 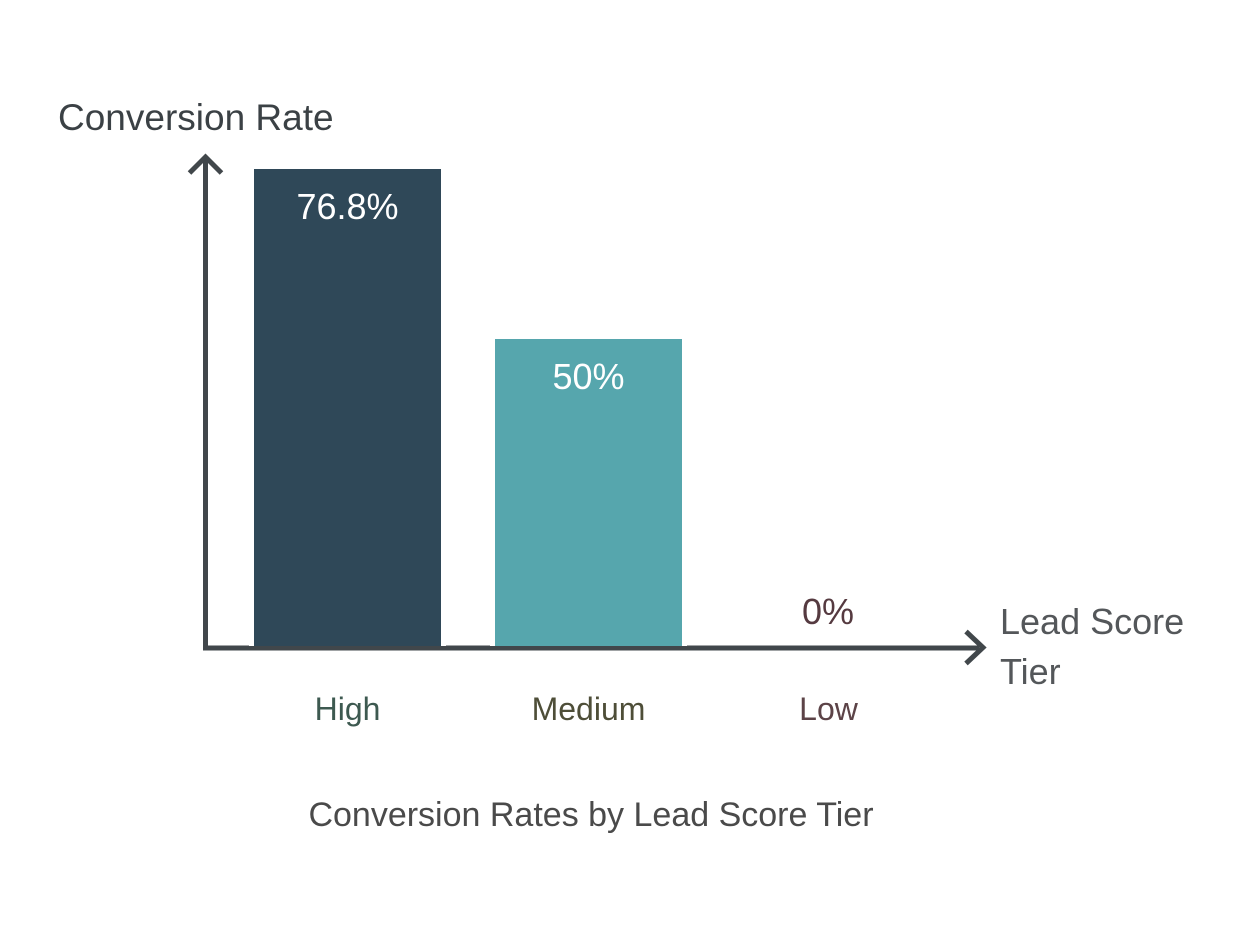 I want to click on category-label-low: Low, so click(x=828, y=709).